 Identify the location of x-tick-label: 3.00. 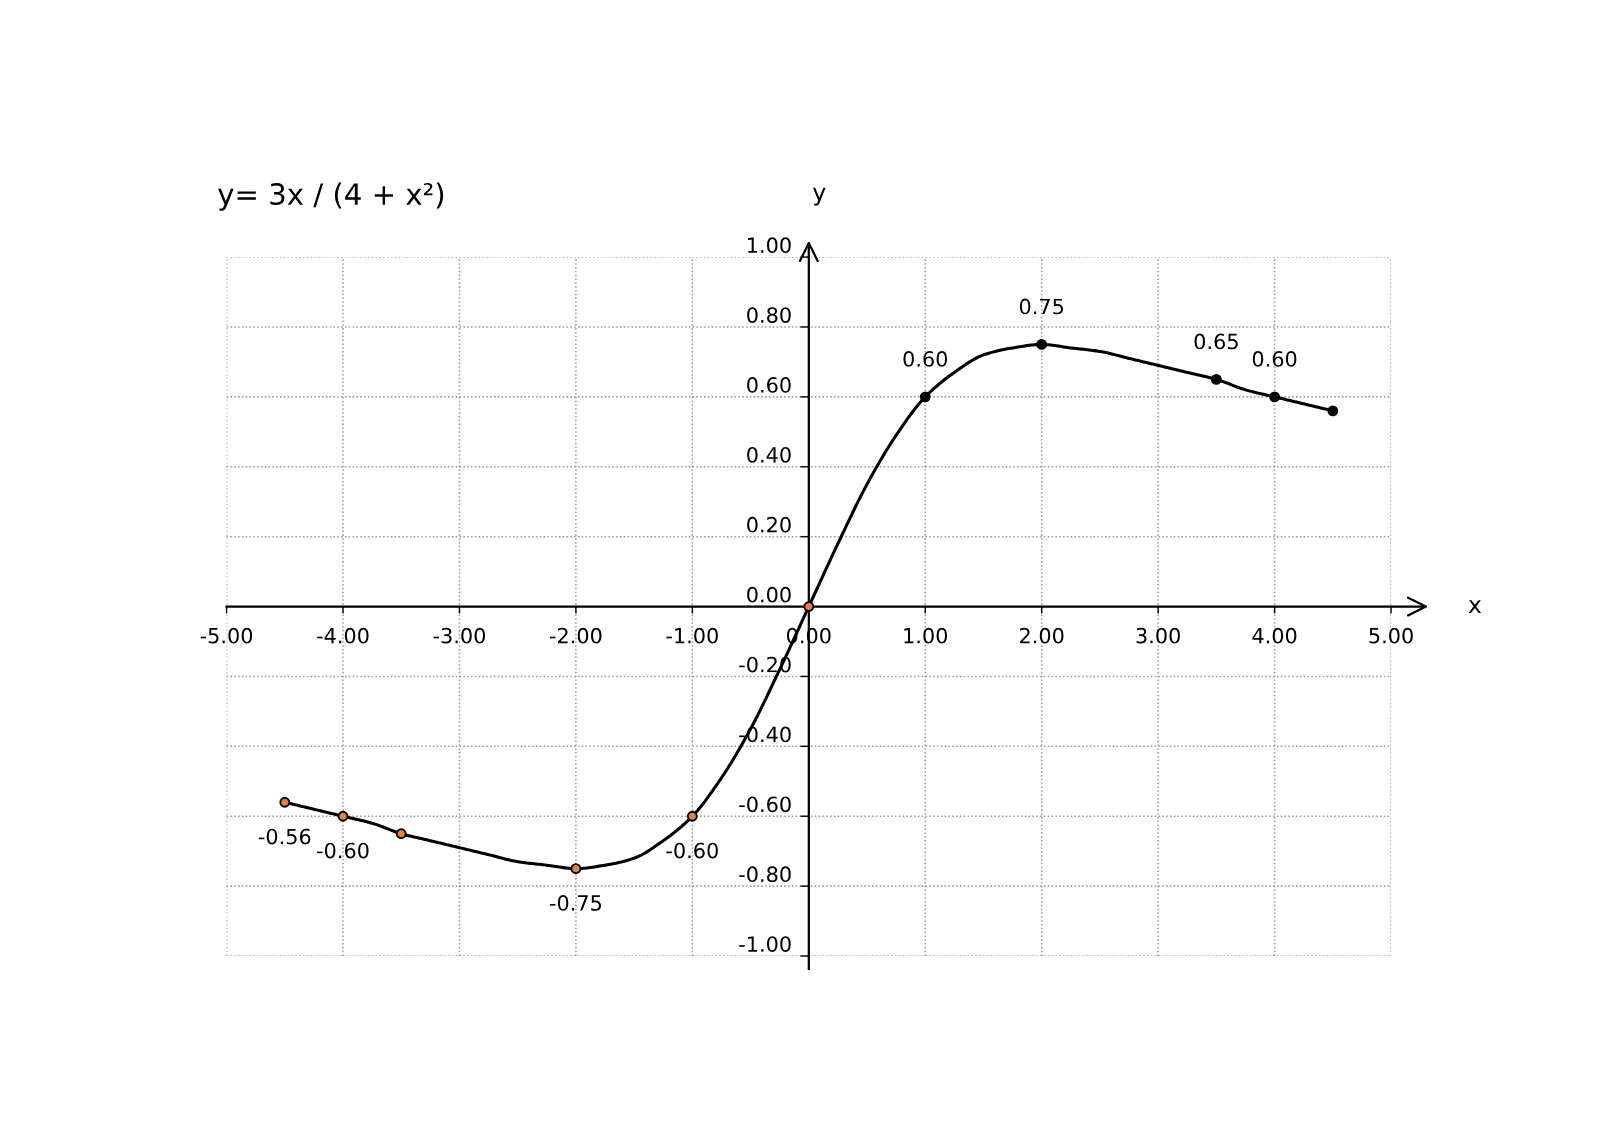
(1158, 635).